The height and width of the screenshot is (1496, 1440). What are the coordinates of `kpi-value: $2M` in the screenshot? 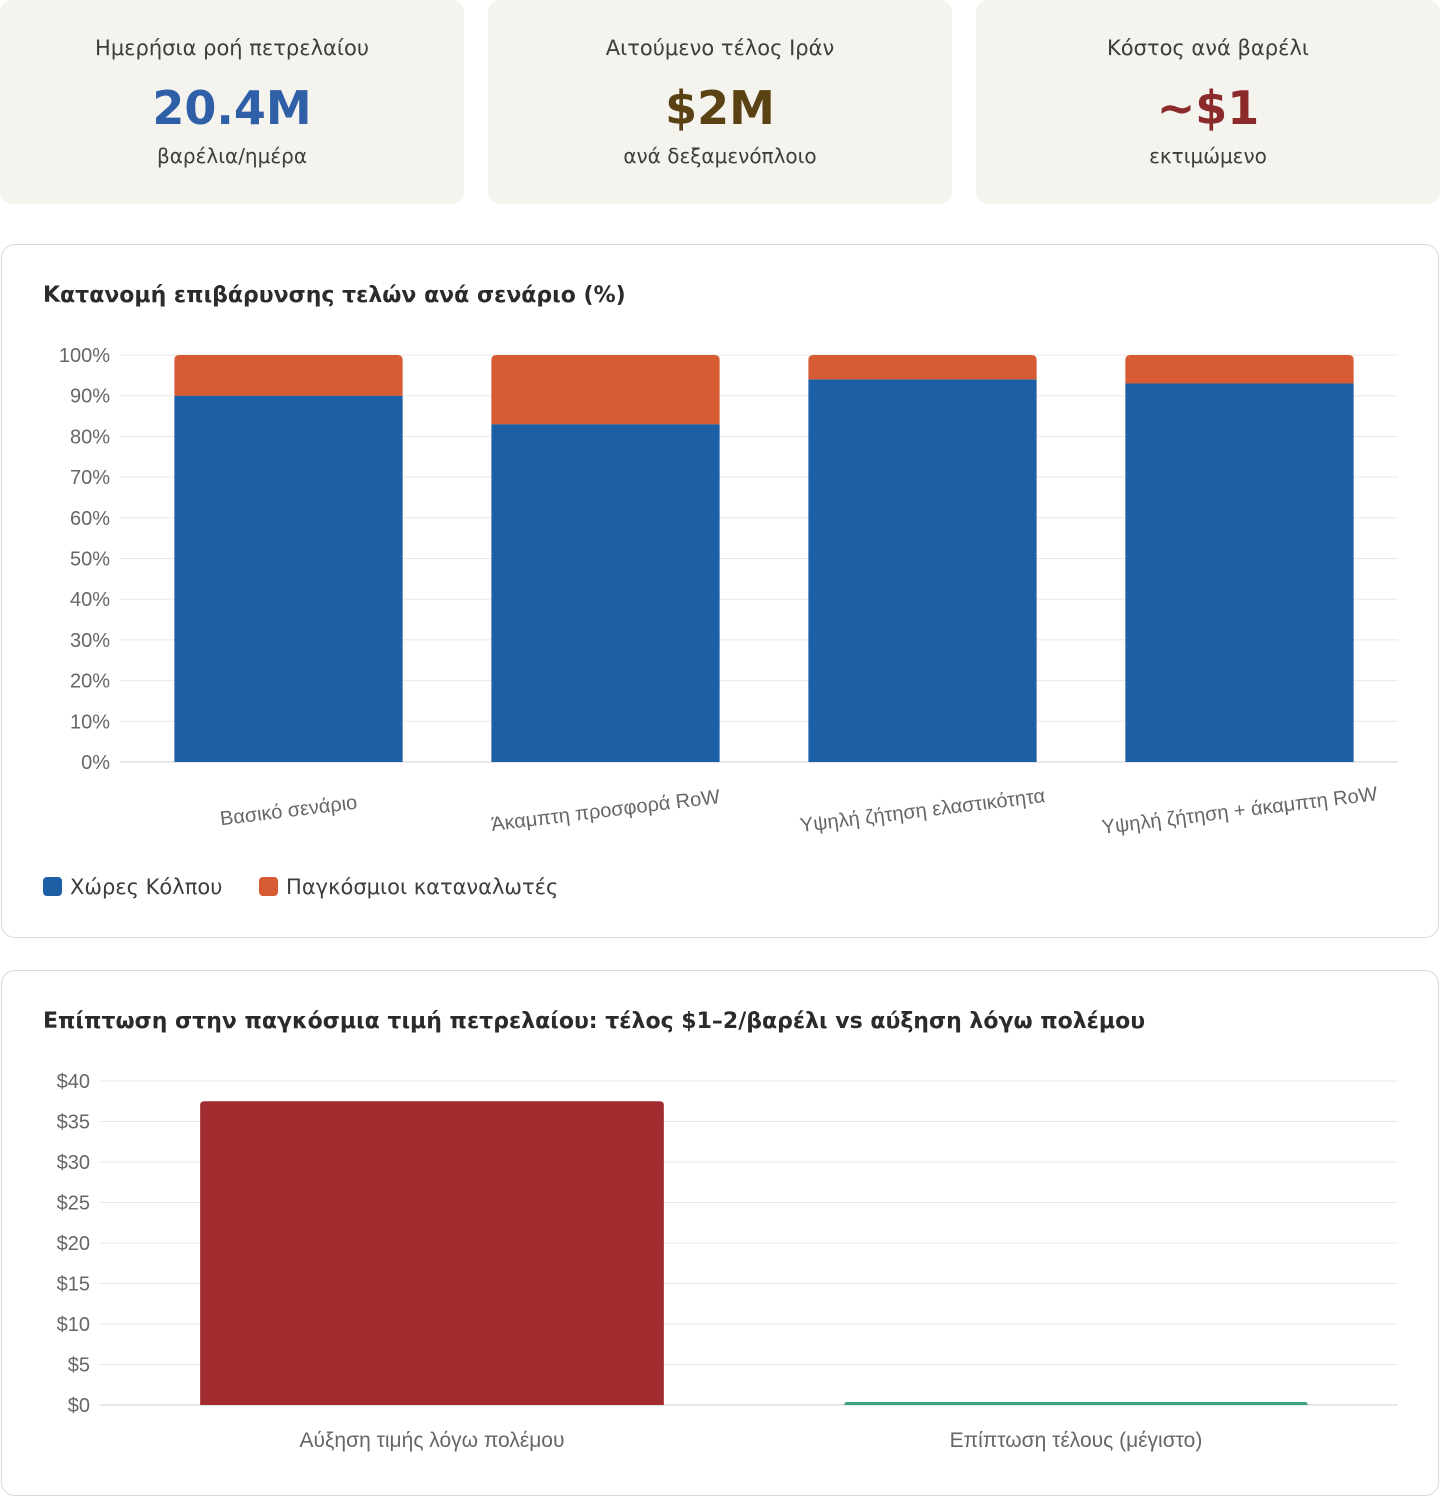 It's located at (720, 108).